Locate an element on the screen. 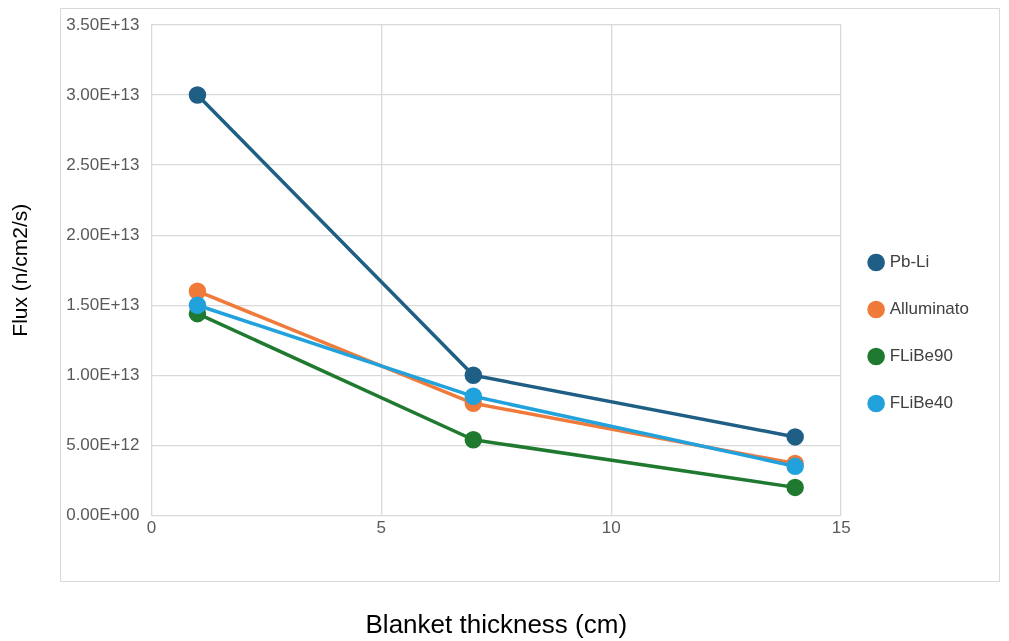  legend-label: FLiBe90 is located at coordinates (921, 356).